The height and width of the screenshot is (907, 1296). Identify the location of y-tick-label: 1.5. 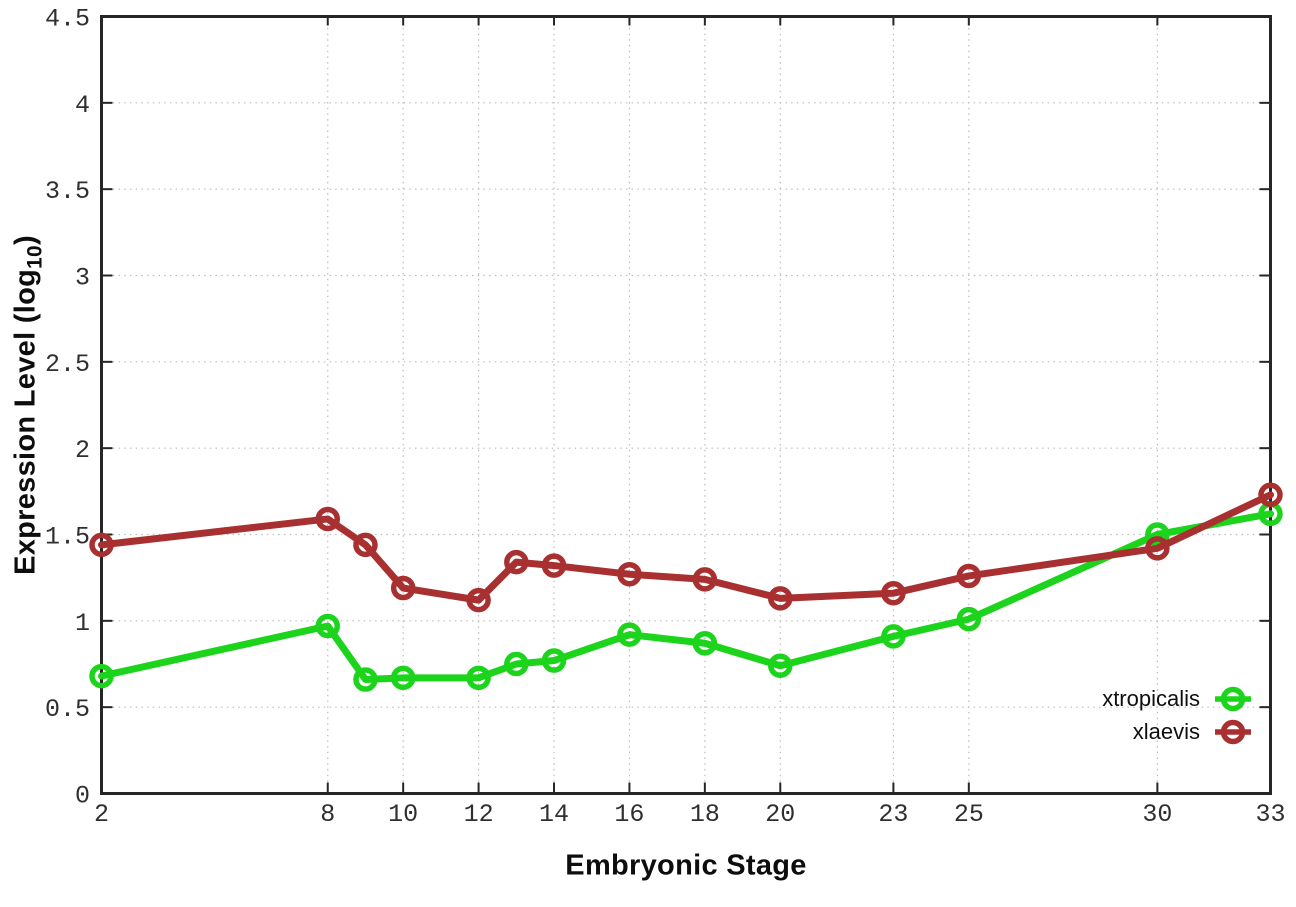
(67, 537).